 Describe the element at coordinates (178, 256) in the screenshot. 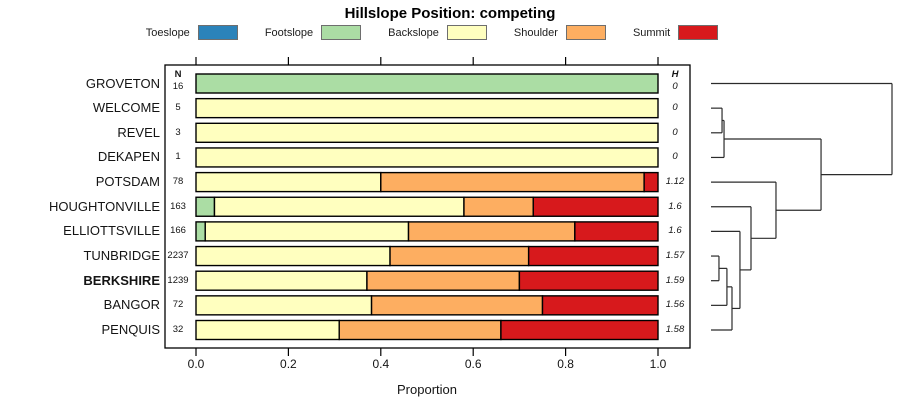

I see `n-value-tunbridge: 2237` at that location.